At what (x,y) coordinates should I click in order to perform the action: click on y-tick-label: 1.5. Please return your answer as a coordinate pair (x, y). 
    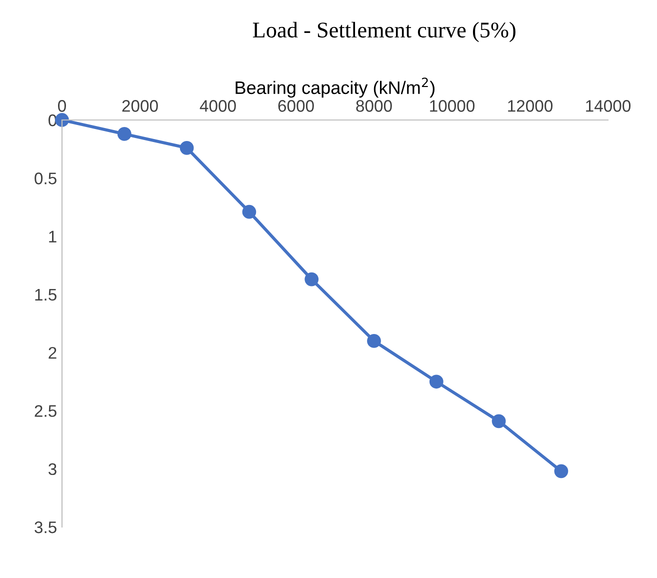
    Looking at the image, I should click on (45, 295).